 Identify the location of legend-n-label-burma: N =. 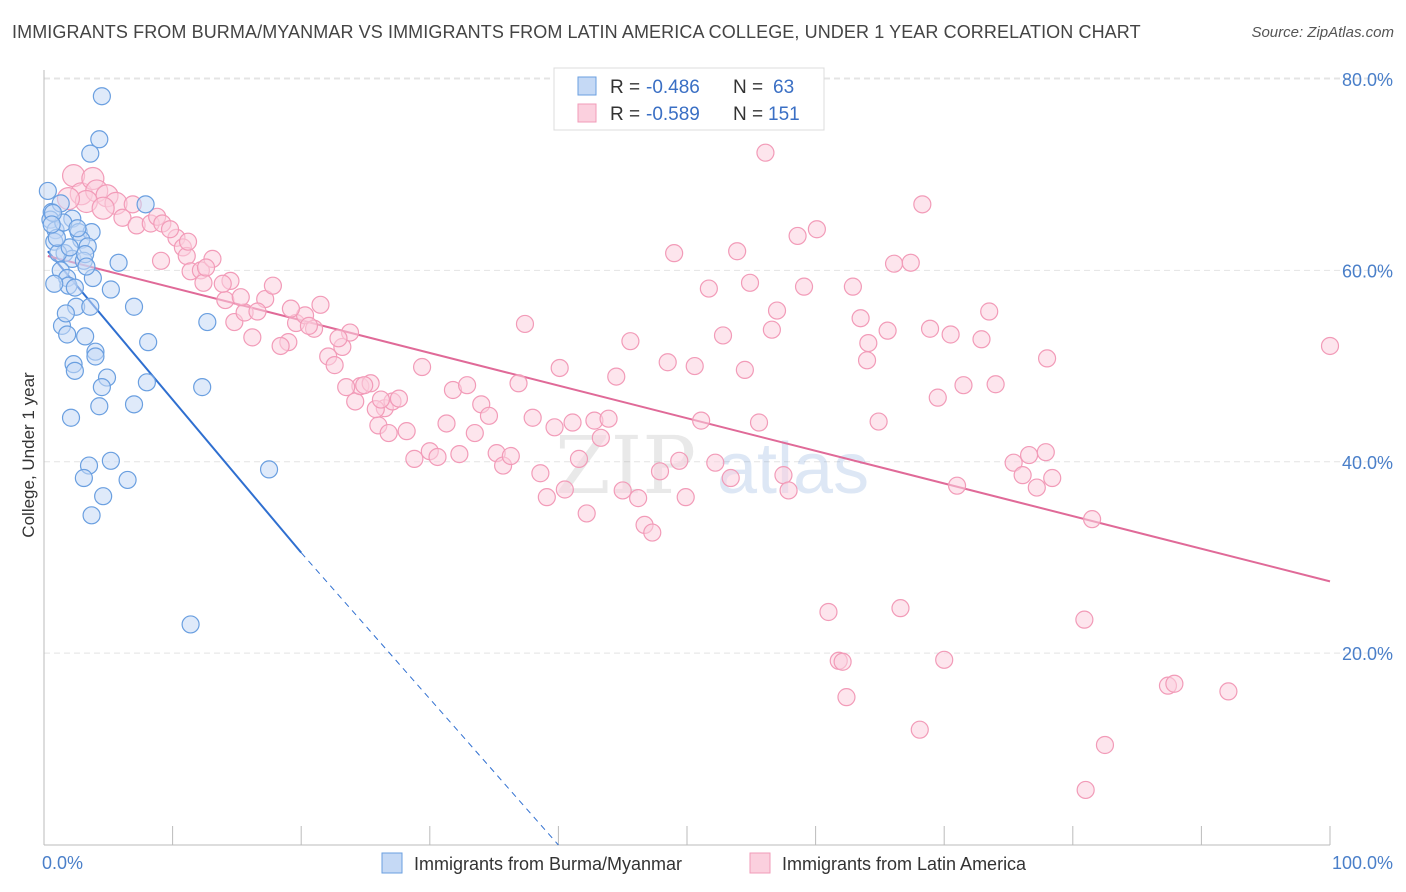
(748, 87).